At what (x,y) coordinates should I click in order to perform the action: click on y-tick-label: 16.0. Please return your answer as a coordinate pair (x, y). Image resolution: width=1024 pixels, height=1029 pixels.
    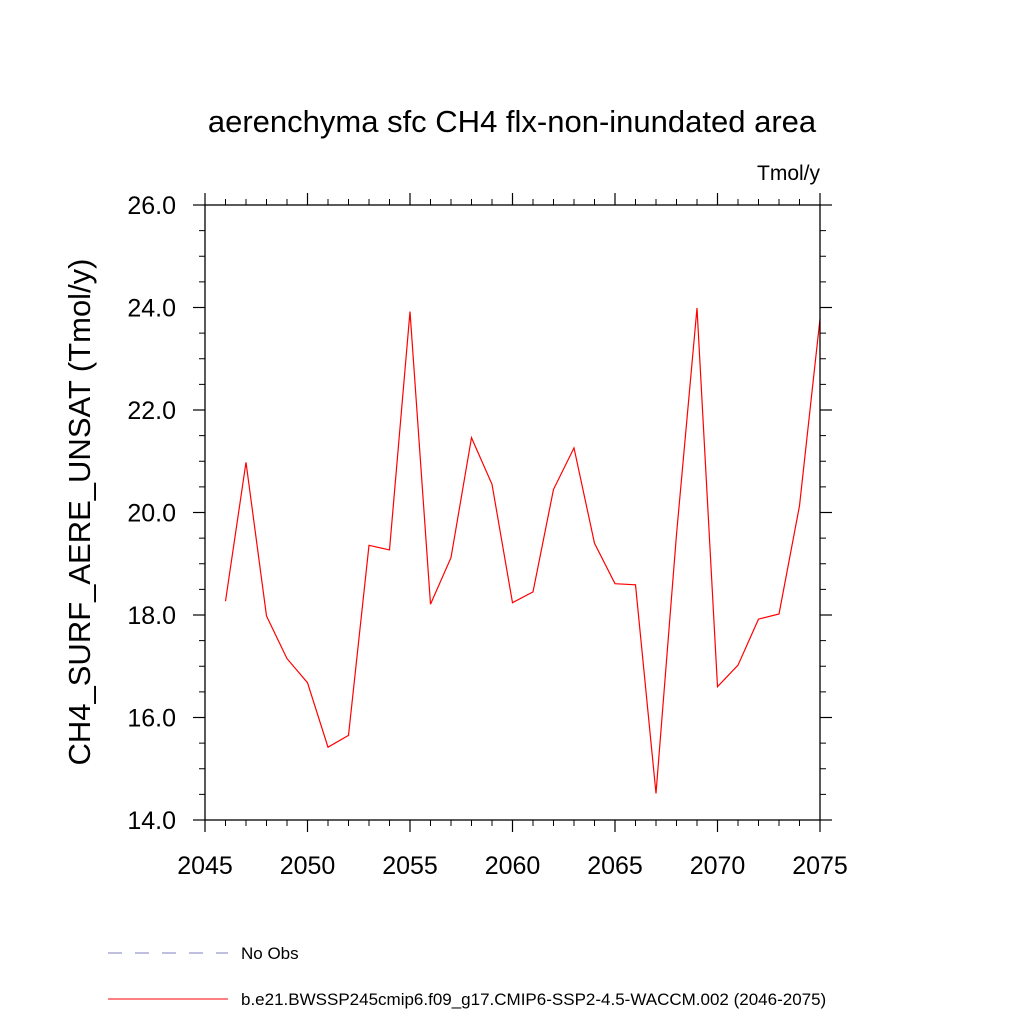
    Looking at the image, I should click on (151, 719).